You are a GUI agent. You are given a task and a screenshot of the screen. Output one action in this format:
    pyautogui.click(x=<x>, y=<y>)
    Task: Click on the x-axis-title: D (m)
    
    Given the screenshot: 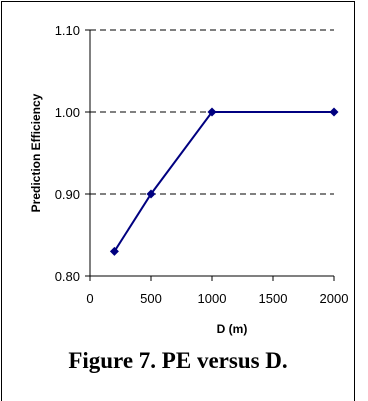 What is the action you would take?
    pyautogui.click(x=232, y=329)
    